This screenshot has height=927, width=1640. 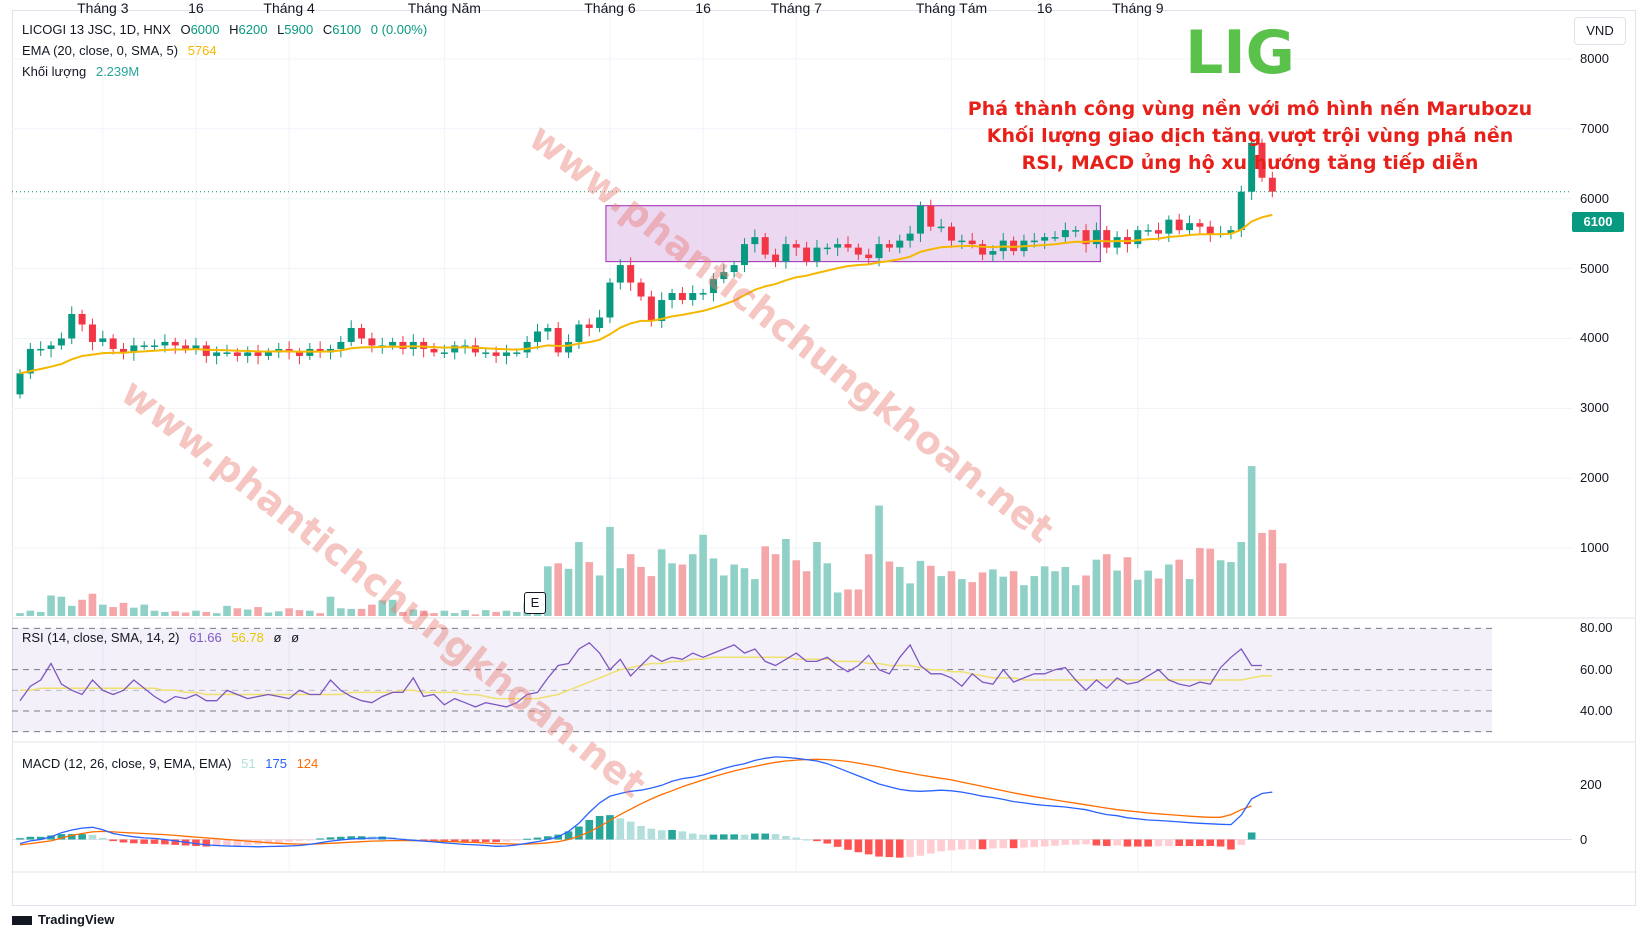 What do you see at coordinates (1594, 268) in the screenshot?
I see `price-axis-label: 5000` at bounding box center [1594, 268].